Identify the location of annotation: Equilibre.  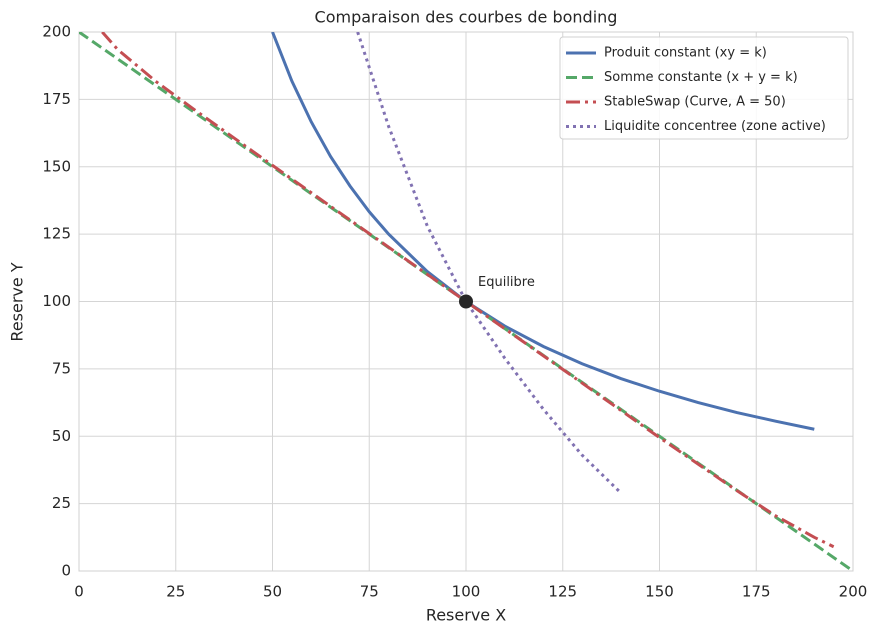
(506, 282).